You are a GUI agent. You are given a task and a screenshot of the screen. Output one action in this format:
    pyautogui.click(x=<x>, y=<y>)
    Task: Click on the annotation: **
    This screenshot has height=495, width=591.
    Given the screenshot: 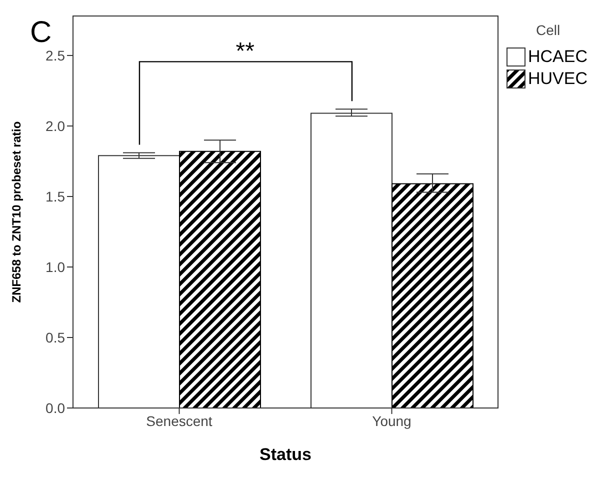 What is the action you would take?
    pyautogui.click(x=245, y=52)
    